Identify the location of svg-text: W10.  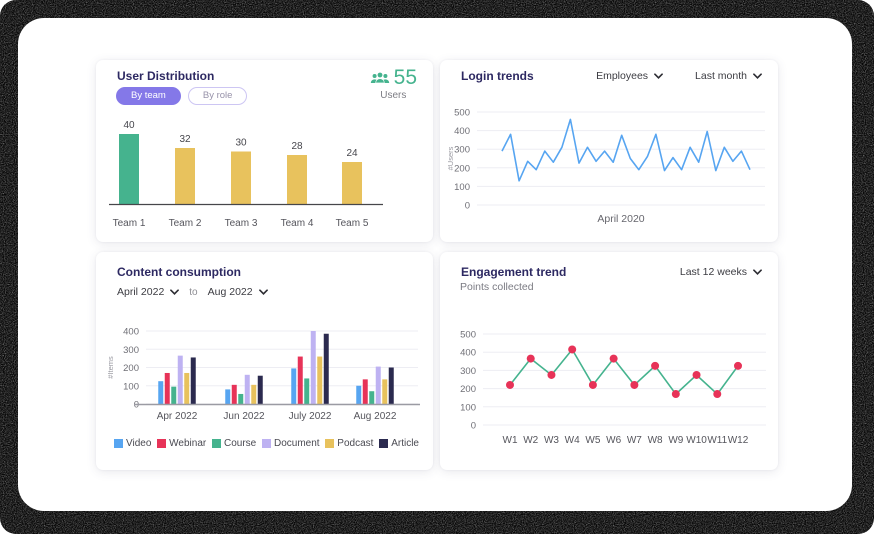
(696, 440).